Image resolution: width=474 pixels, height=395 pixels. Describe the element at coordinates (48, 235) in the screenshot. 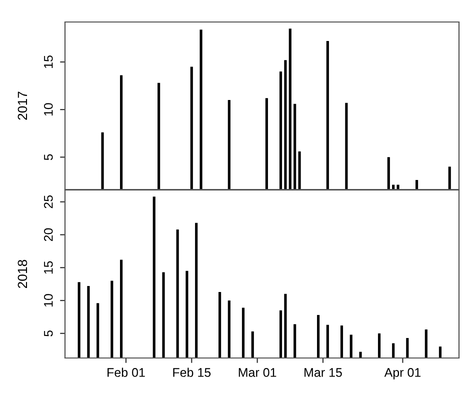

I see `y-tick-label: 20` at that location.